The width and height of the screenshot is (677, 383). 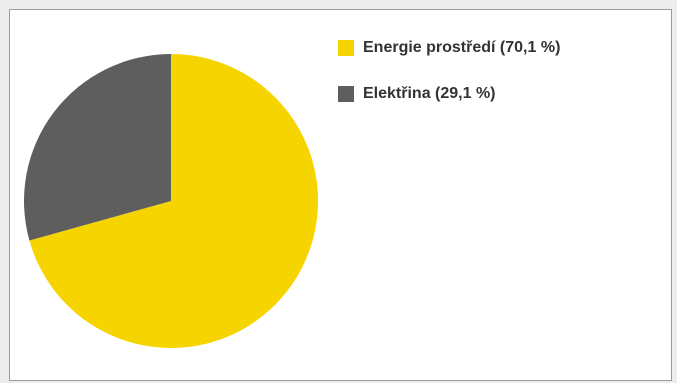 I want to click on legend-item-energie-prostredi: Energie prostředí (70,1 %), so click(x=449, y=48).